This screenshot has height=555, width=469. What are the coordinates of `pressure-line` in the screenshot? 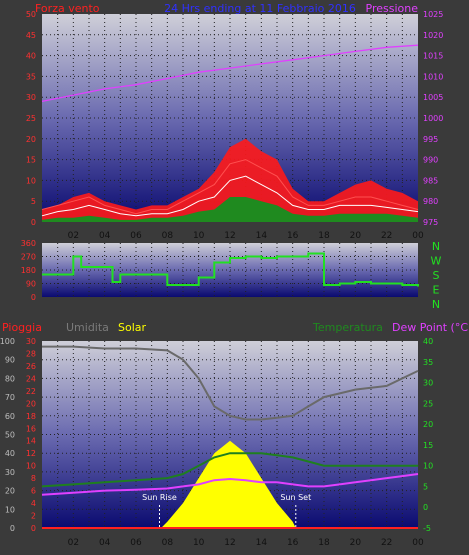 It's located at (230, 73).